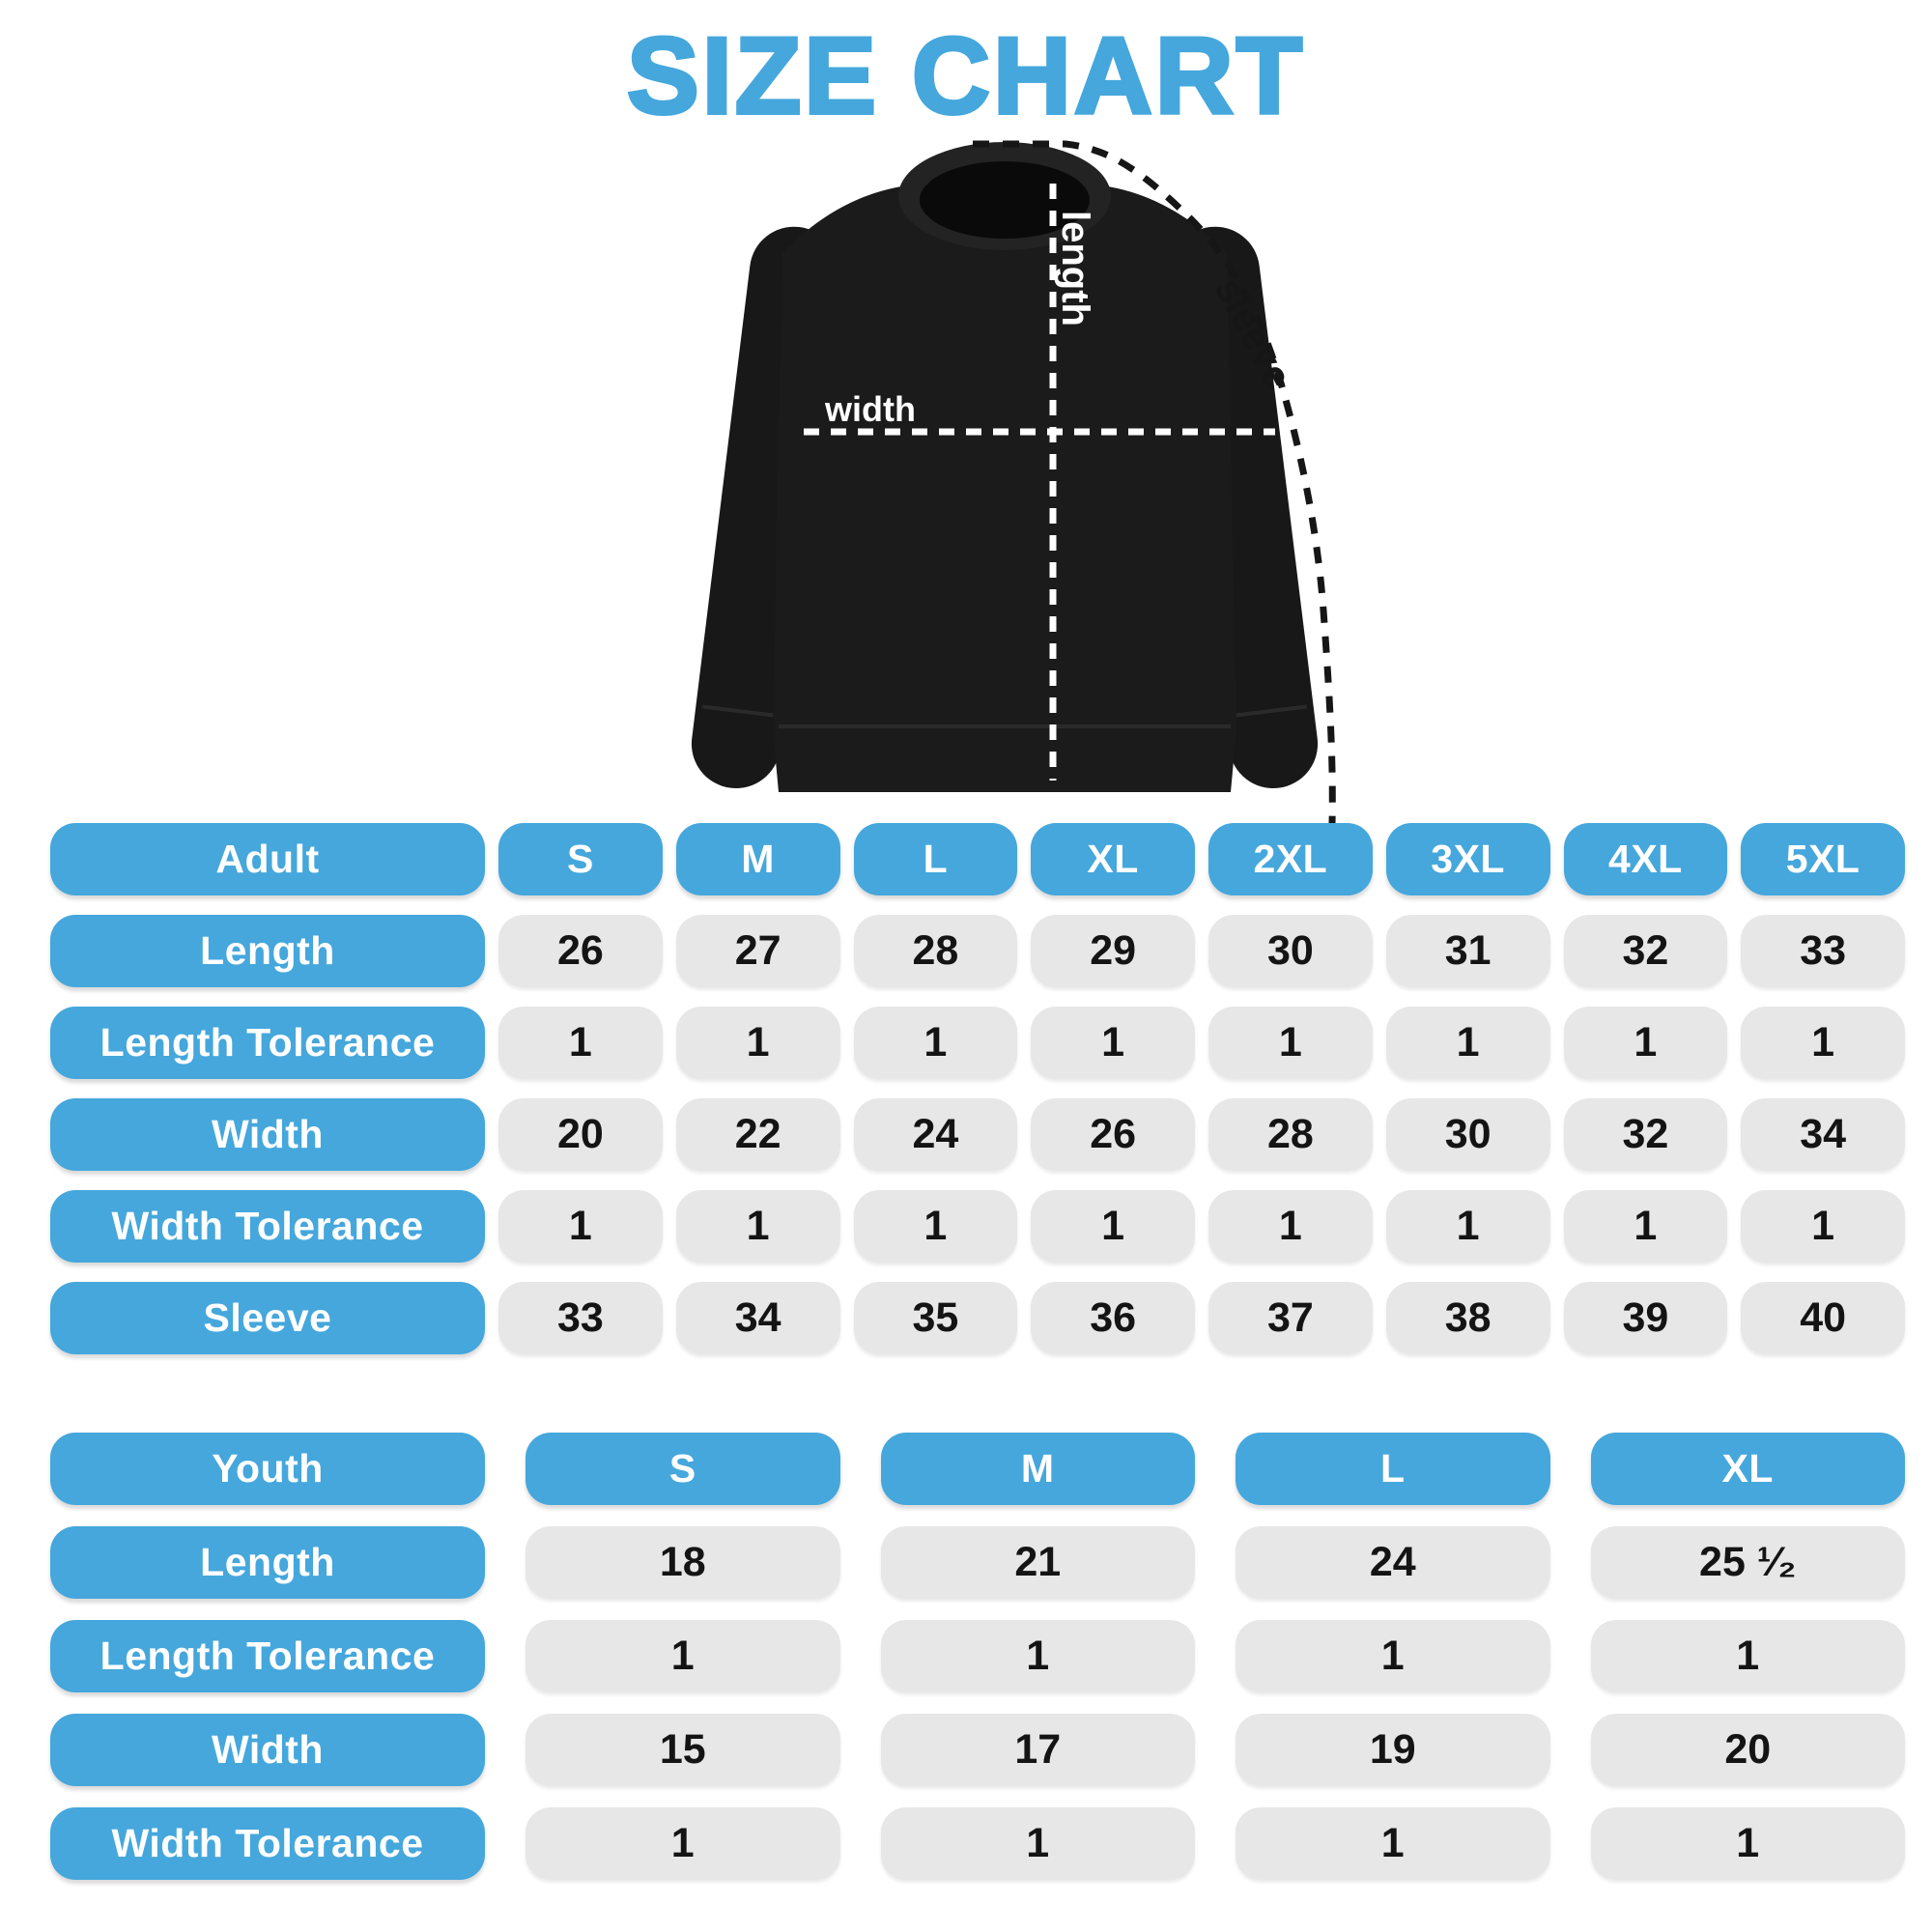 The width and height of the screenshot is (1932, 1932). I want to click on adult-value-cell: 29, so click(1113, 951).